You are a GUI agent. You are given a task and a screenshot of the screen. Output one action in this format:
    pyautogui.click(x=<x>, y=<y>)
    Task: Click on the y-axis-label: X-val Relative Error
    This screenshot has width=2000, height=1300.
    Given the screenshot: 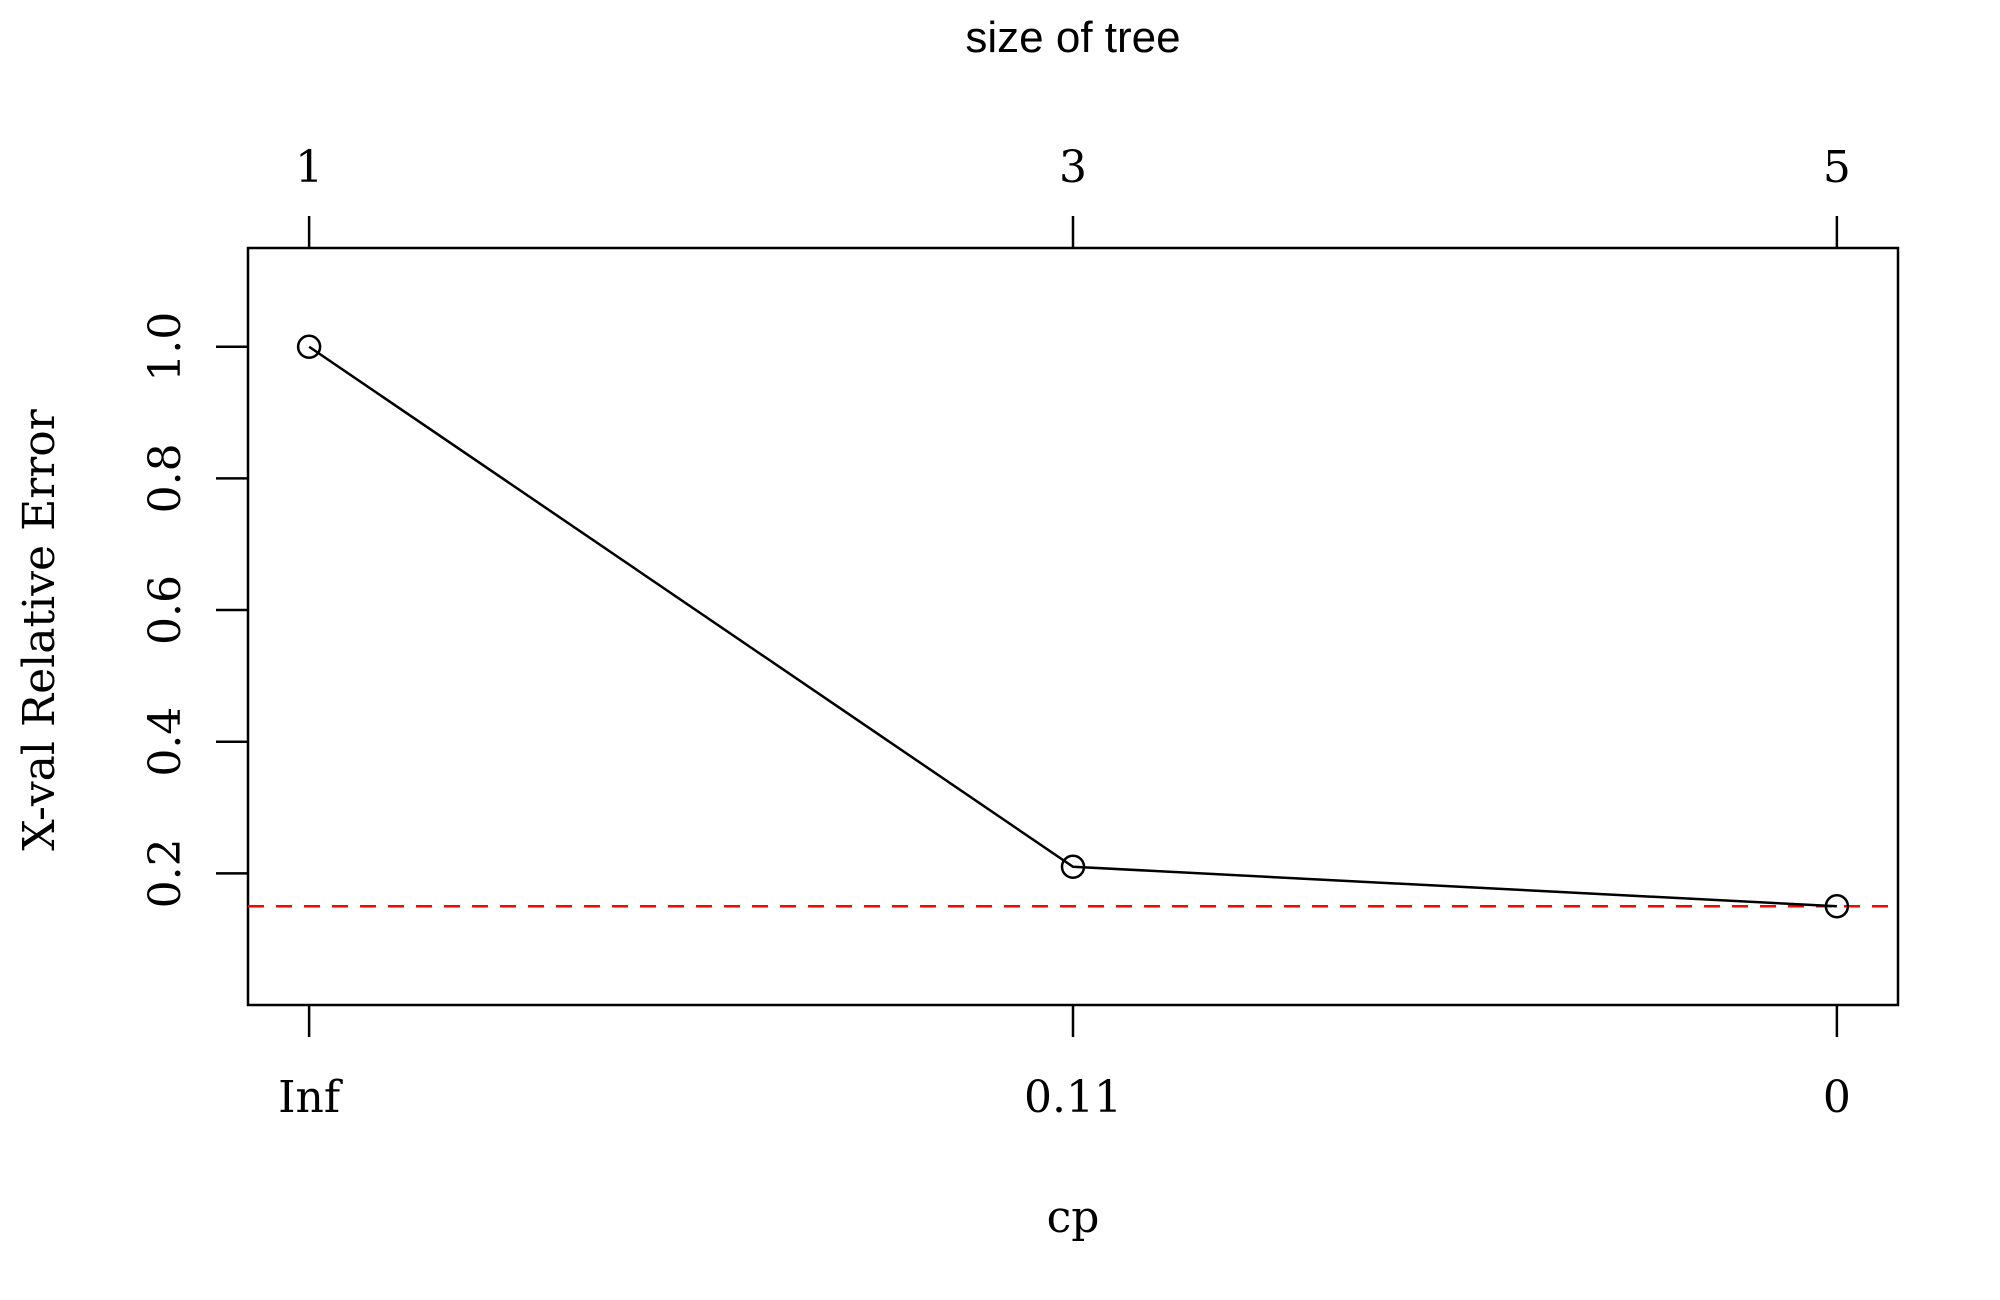 What is the action you would take?
    pyautogui.click(x=39, y=629)
    